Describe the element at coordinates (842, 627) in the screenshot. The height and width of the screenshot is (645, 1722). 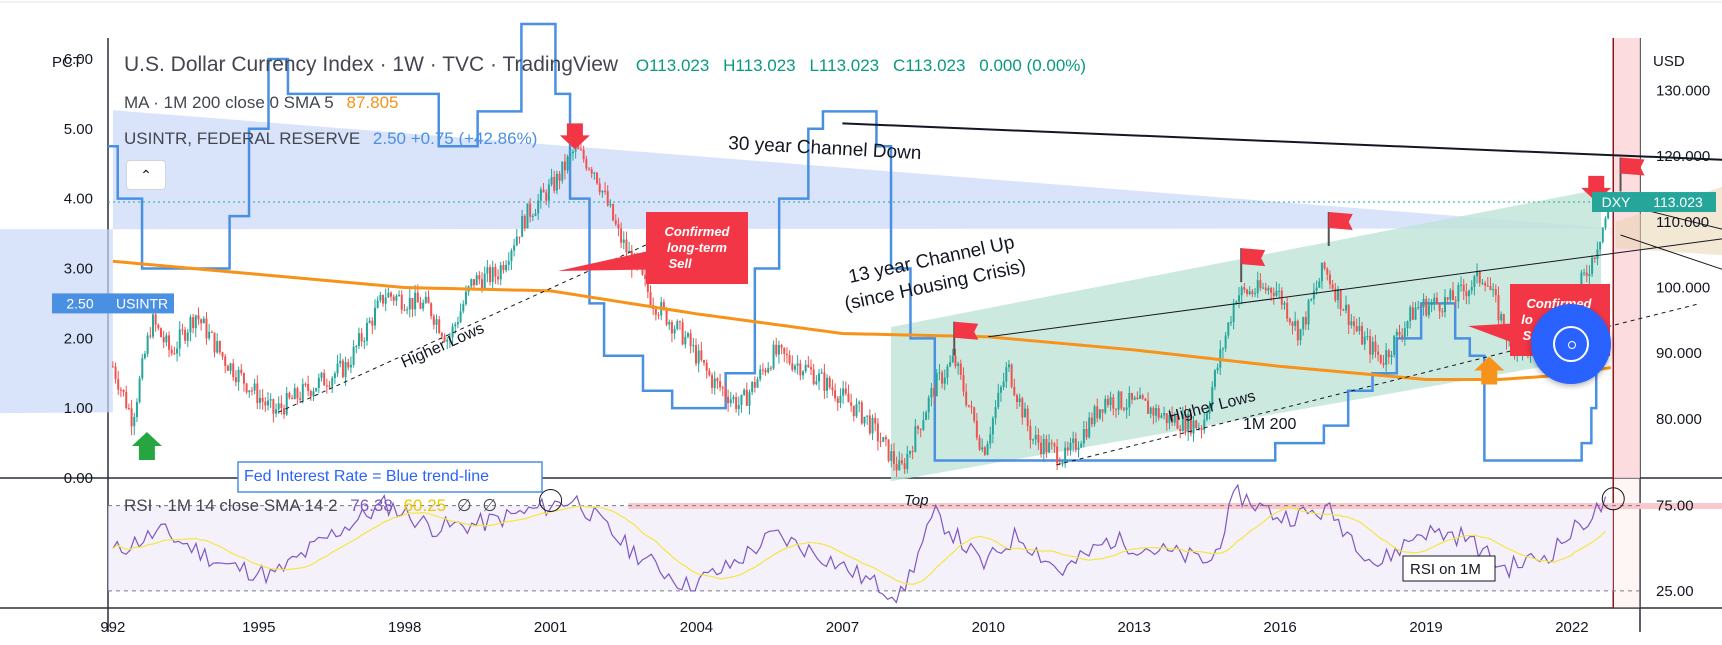
I see `time-tick-label: 2007` at that location.